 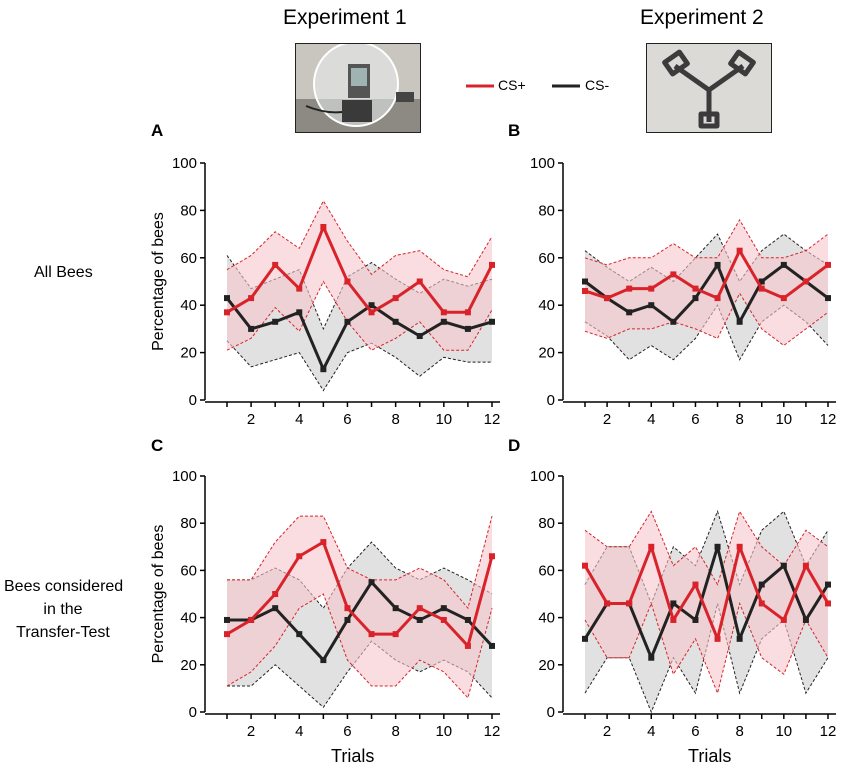 What do you see at coordinates (546, 353) in the screenshot?
I see `panel-b-y-tick-label: 20` at bounding box center [546, 353].